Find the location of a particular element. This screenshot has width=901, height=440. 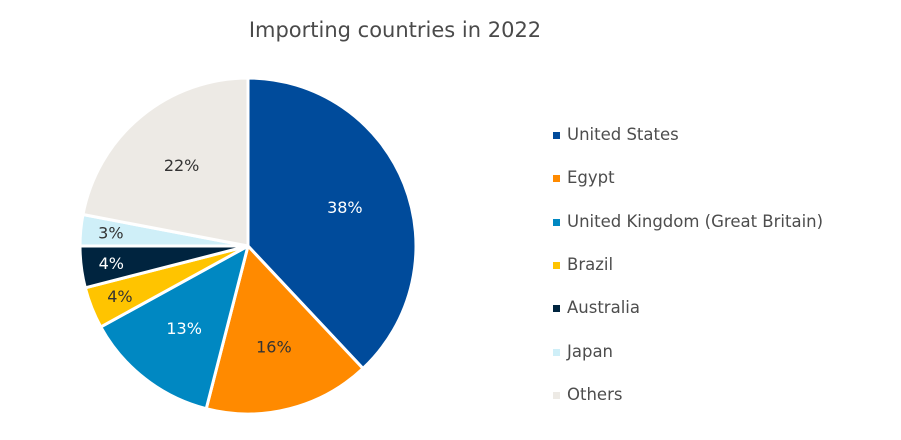

legend-label: United Kingdom (Great Britain) is located at coordinates (695, 221).